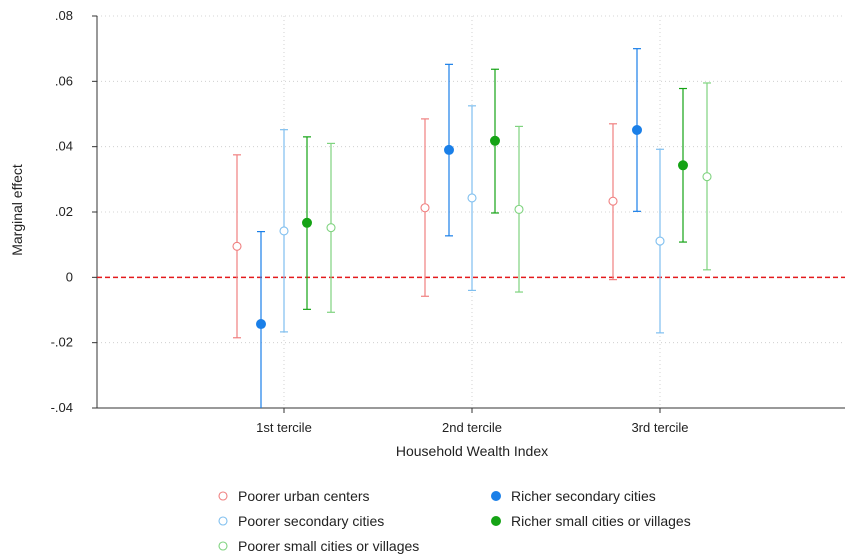  I want to click on y-tick-label: .06, so click(64, 80).